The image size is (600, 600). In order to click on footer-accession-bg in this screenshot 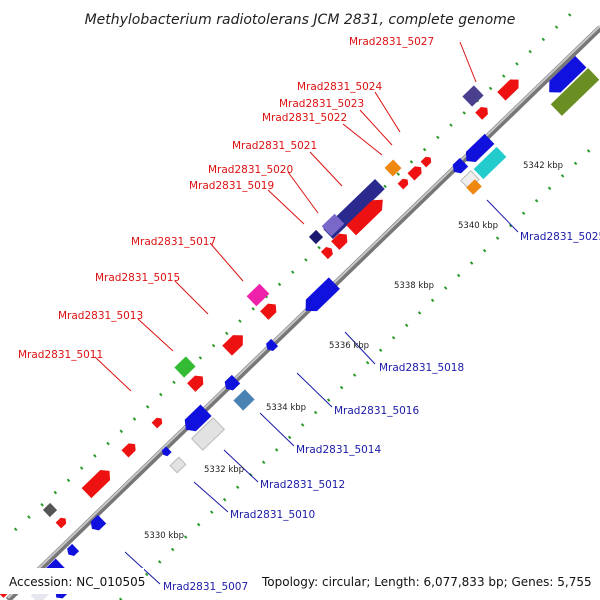, I will do `click(72, 581)`.